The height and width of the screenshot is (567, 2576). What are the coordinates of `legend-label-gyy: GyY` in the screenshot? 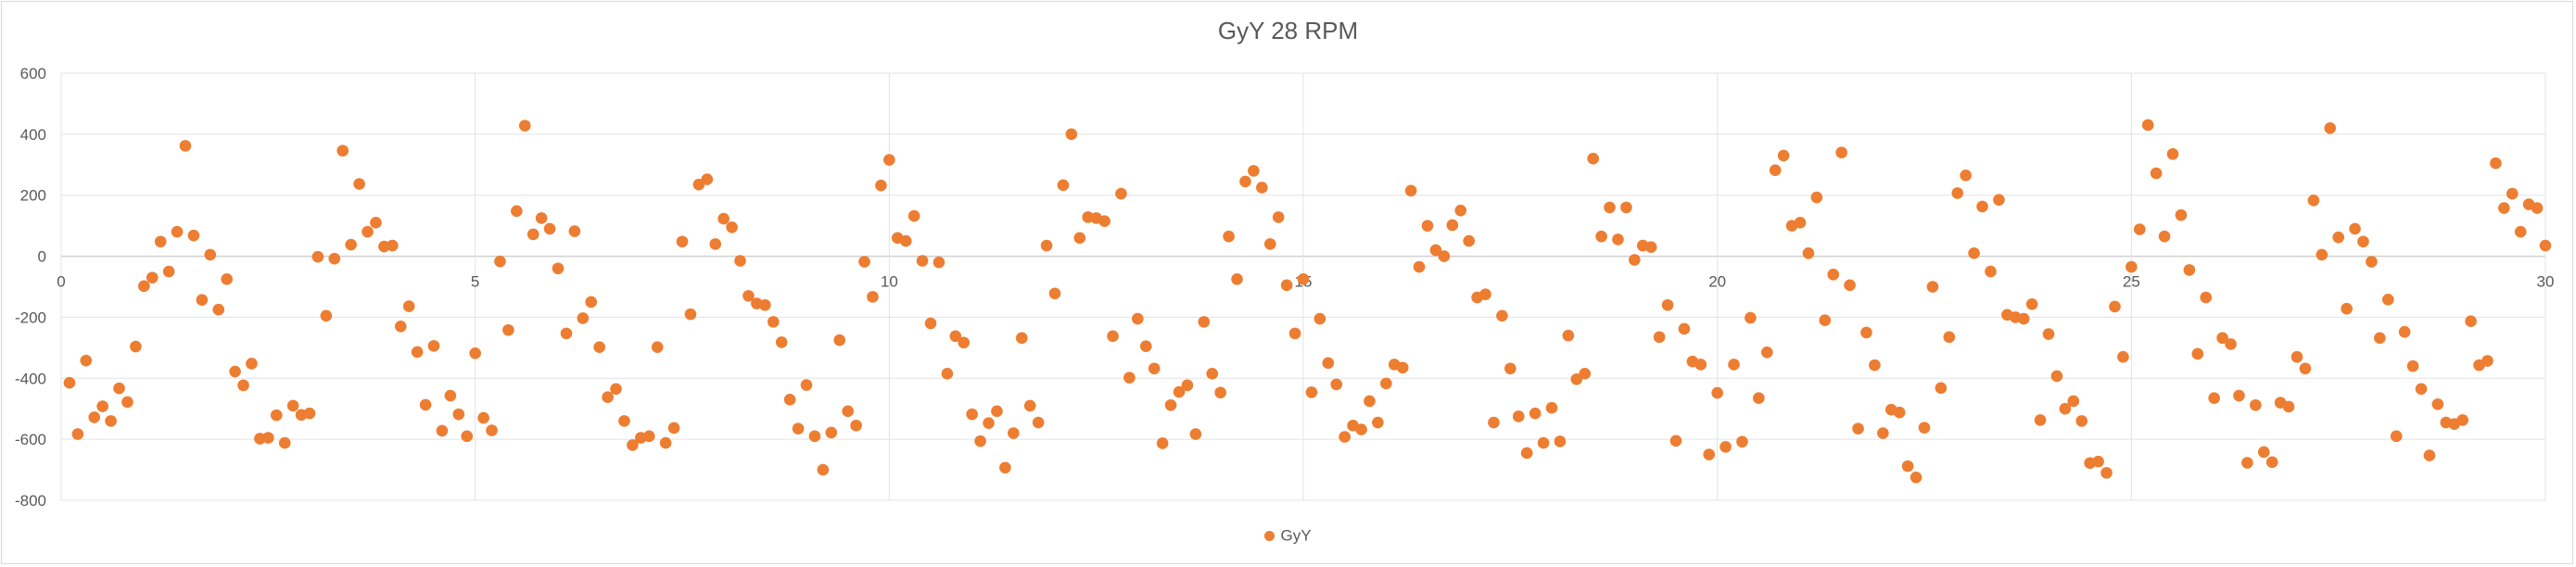 It's located at (1296, 535).